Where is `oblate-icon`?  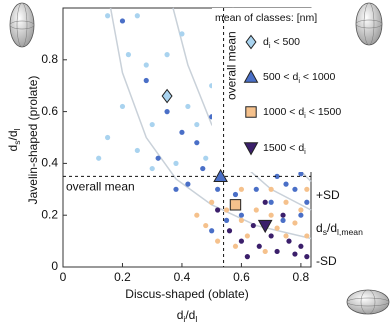 oblate-icon is located at coordinates (368, 302).